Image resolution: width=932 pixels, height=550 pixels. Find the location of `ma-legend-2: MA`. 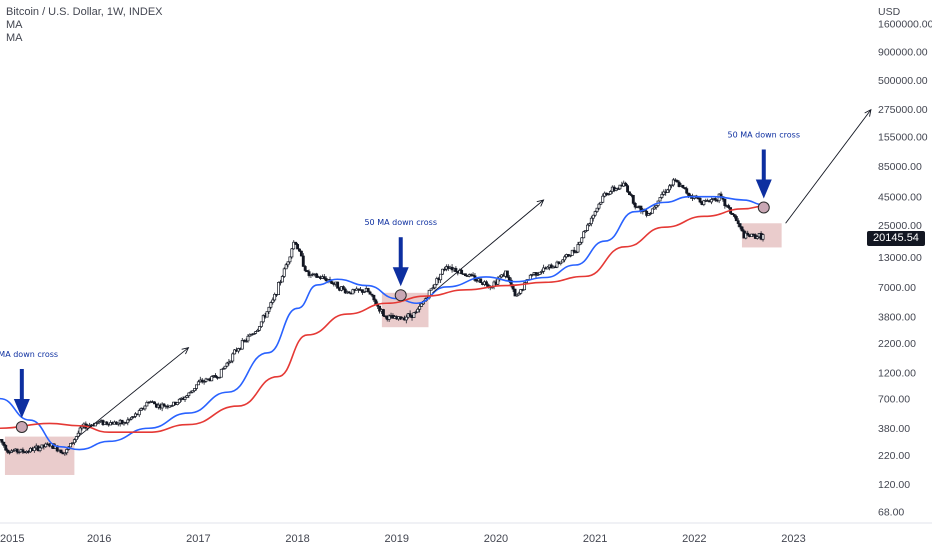

ma-legend-2: MA is located at coordinates (14, 38).